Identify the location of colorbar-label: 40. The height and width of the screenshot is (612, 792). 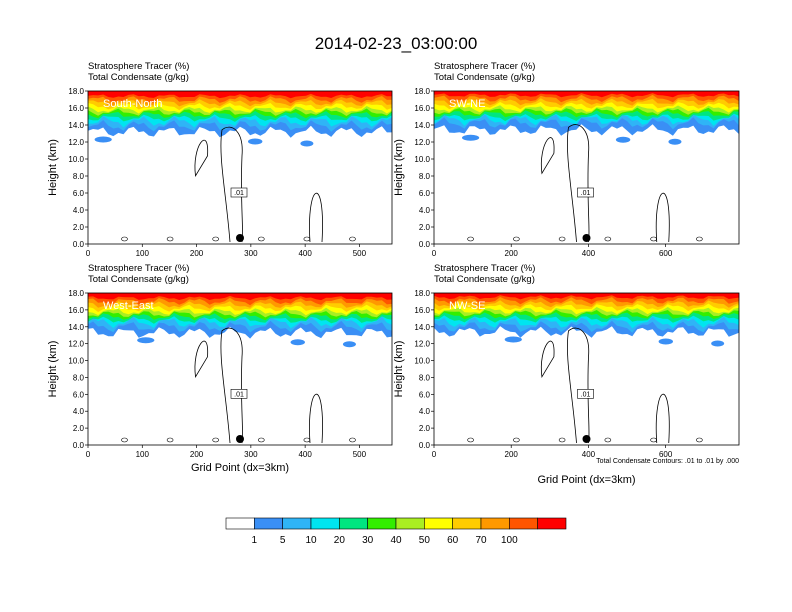
(396, 540).